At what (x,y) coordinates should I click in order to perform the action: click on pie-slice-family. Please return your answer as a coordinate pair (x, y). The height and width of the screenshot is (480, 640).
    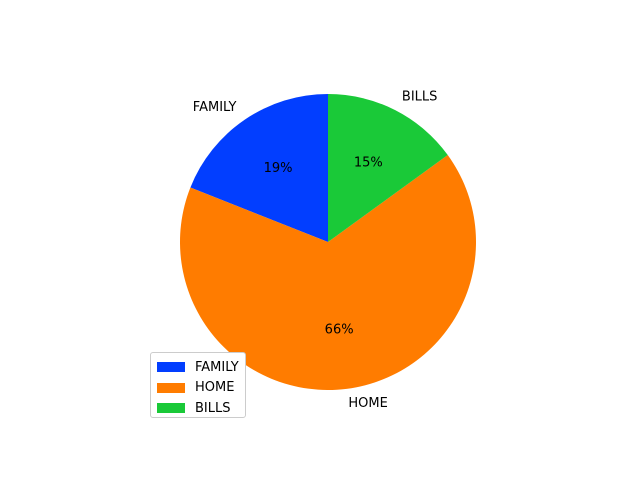
    Looking at the image, I should click on (259, 168).